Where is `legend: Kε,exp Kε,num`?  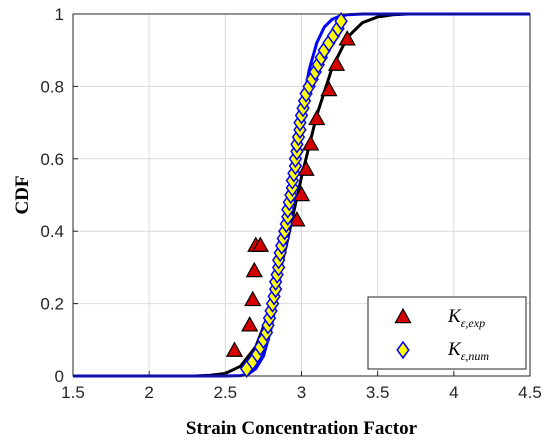
legend: Kε,exp Kε,num is located at coordinates (447, 333).